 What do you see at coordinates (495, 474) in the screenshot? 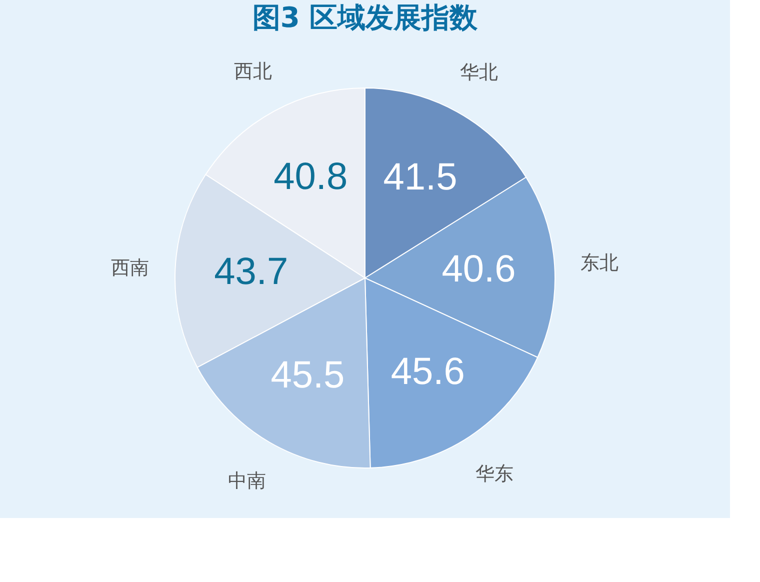
I see `slice-label: 华东` at bounding box center [495, 474].